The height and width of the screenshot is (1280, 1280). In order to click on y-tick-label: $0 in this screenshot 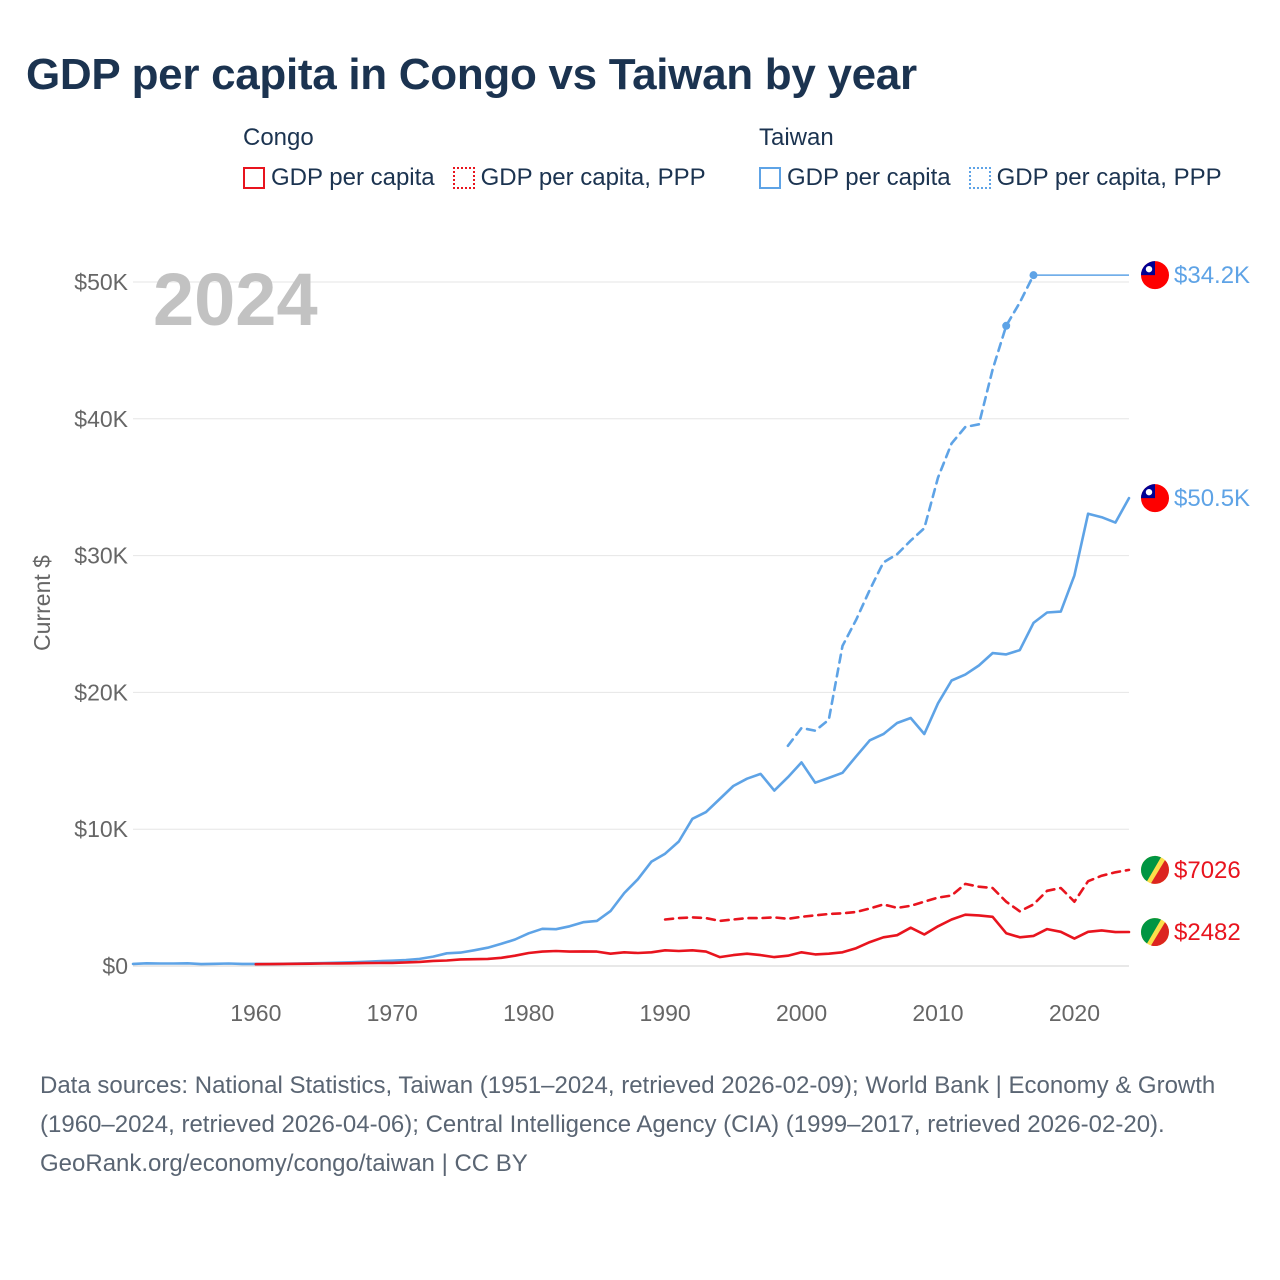, I will do `click(115, 966)`.